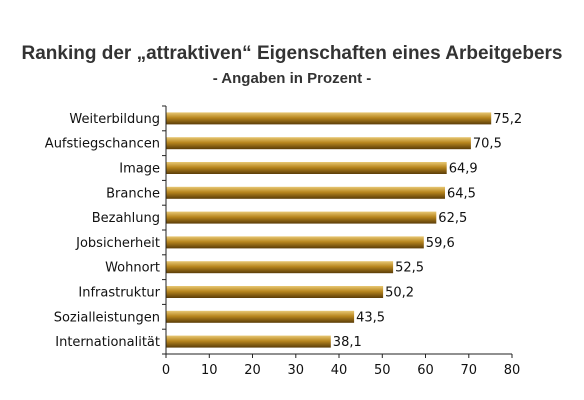 The image size is (584, 400). What do you see at coordinates (507, 119) in the screenshot?
I see `data-label: 75,2` at bounding box center [507, 119].